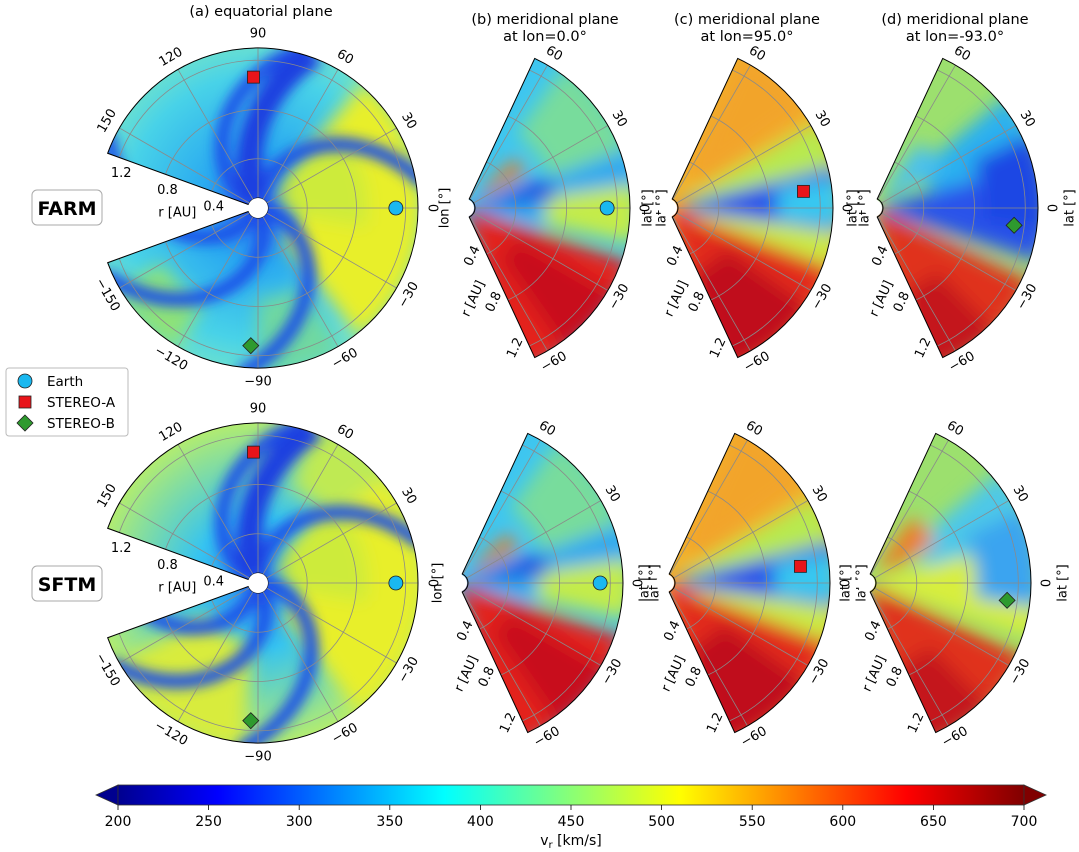 This screenshot has width=1079, height=852. What do you see at coordinates (107, 795) in the screenshot?
I see `colorbar-extend-low` at bounding box center [107, 795].